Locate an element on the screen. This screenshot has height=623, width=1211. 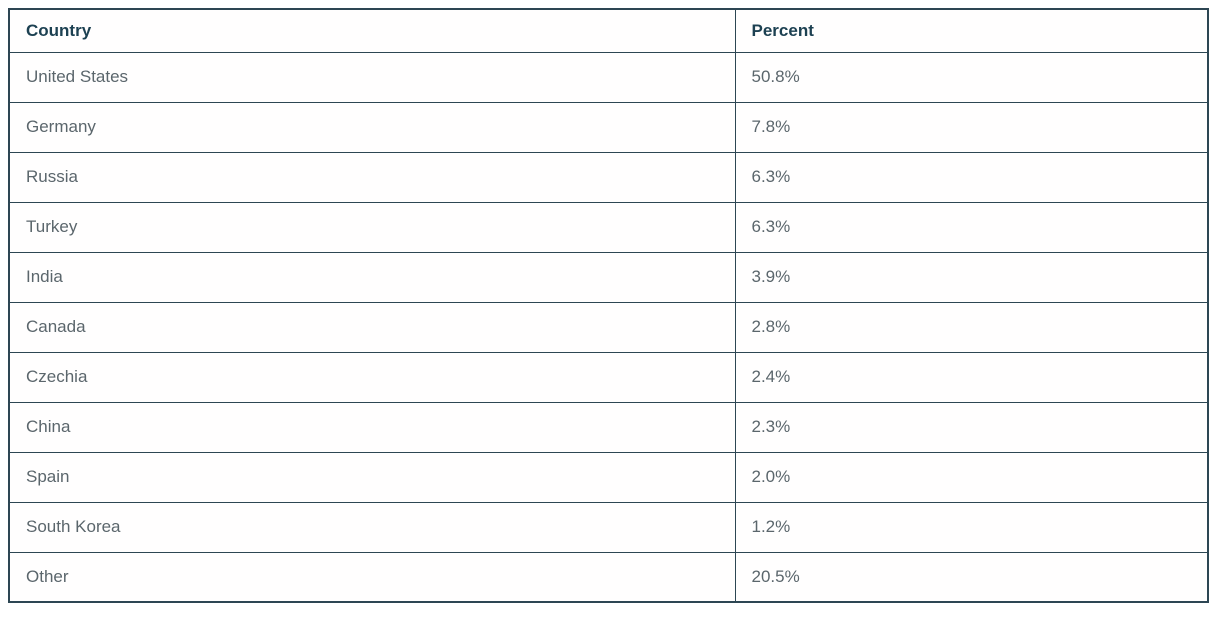
percent-cell: 2.0% is located at coordinates (971, 477).